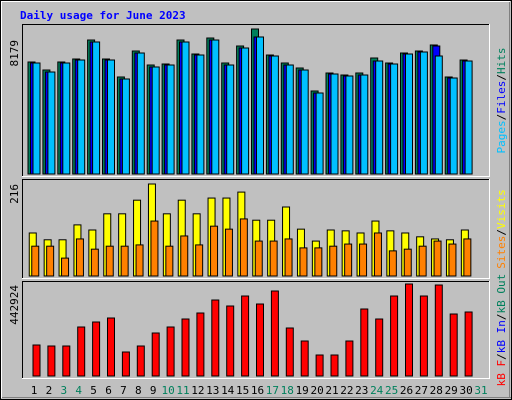 This screenshot has width=512, height=400. I want to click on x-tick-label: 5, so click(93, 390).